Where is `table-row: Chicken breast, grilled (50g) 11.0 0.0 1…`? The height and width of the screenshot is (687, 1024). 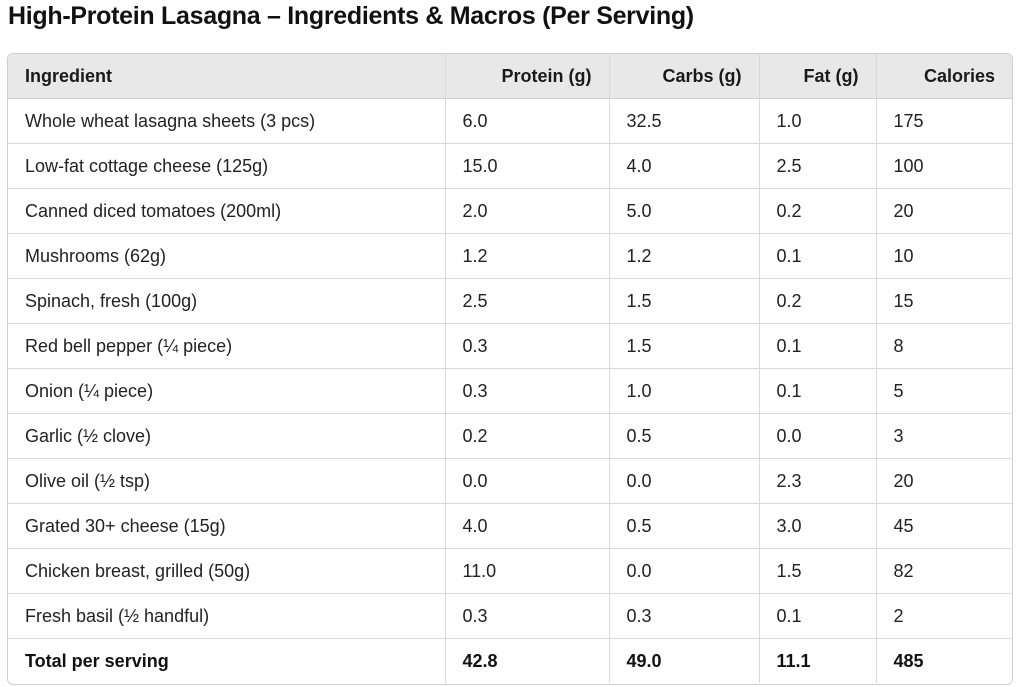
table-row: Chicken breast, grilled (50g) 11.0 0.0 1… is located at coordinates (510, 571).